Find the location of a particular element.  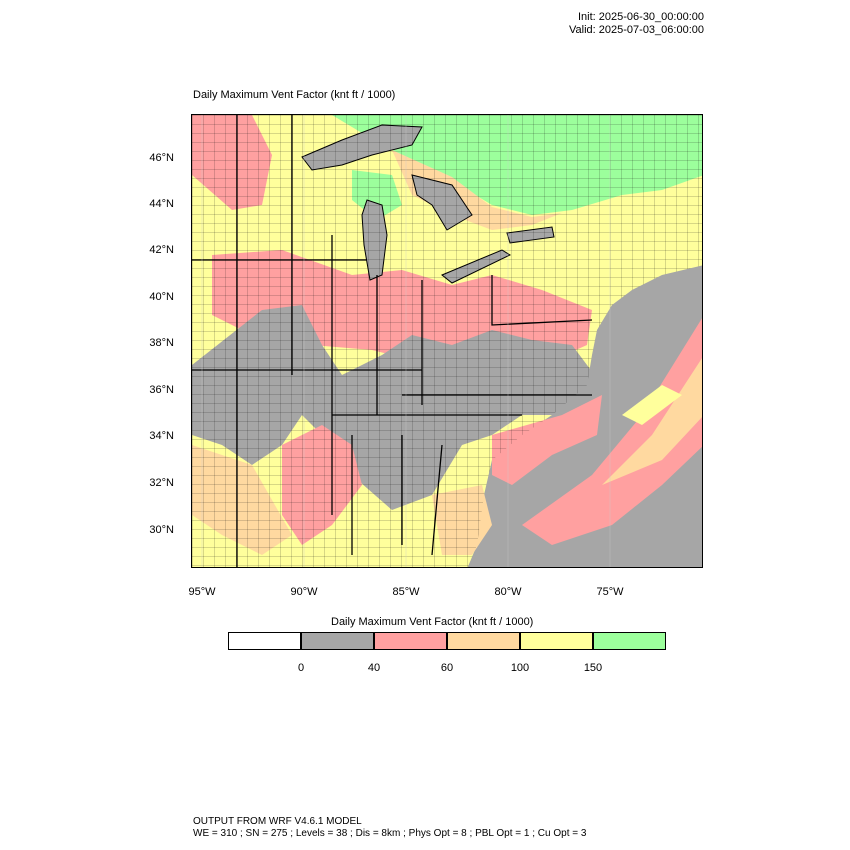

atlantic-peach is located at coordinates (652, 421).